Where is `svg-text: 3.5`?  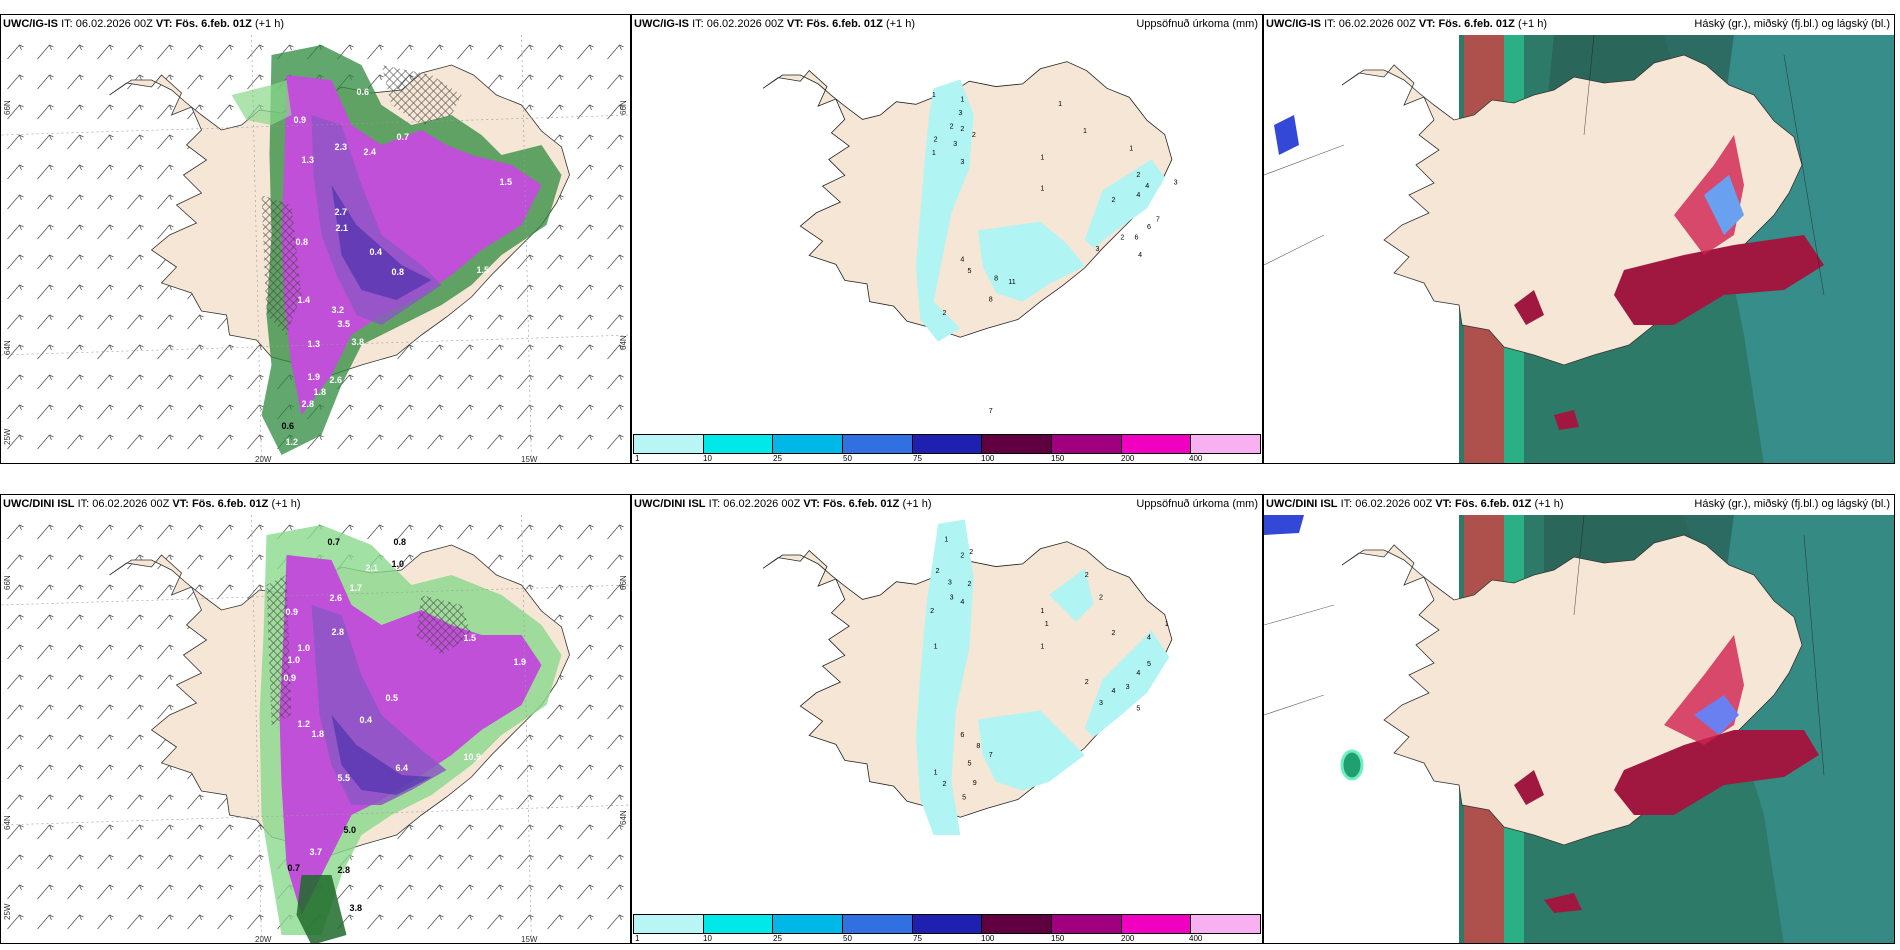 svg-text: 3.5 is located at coordinates (344, 324).